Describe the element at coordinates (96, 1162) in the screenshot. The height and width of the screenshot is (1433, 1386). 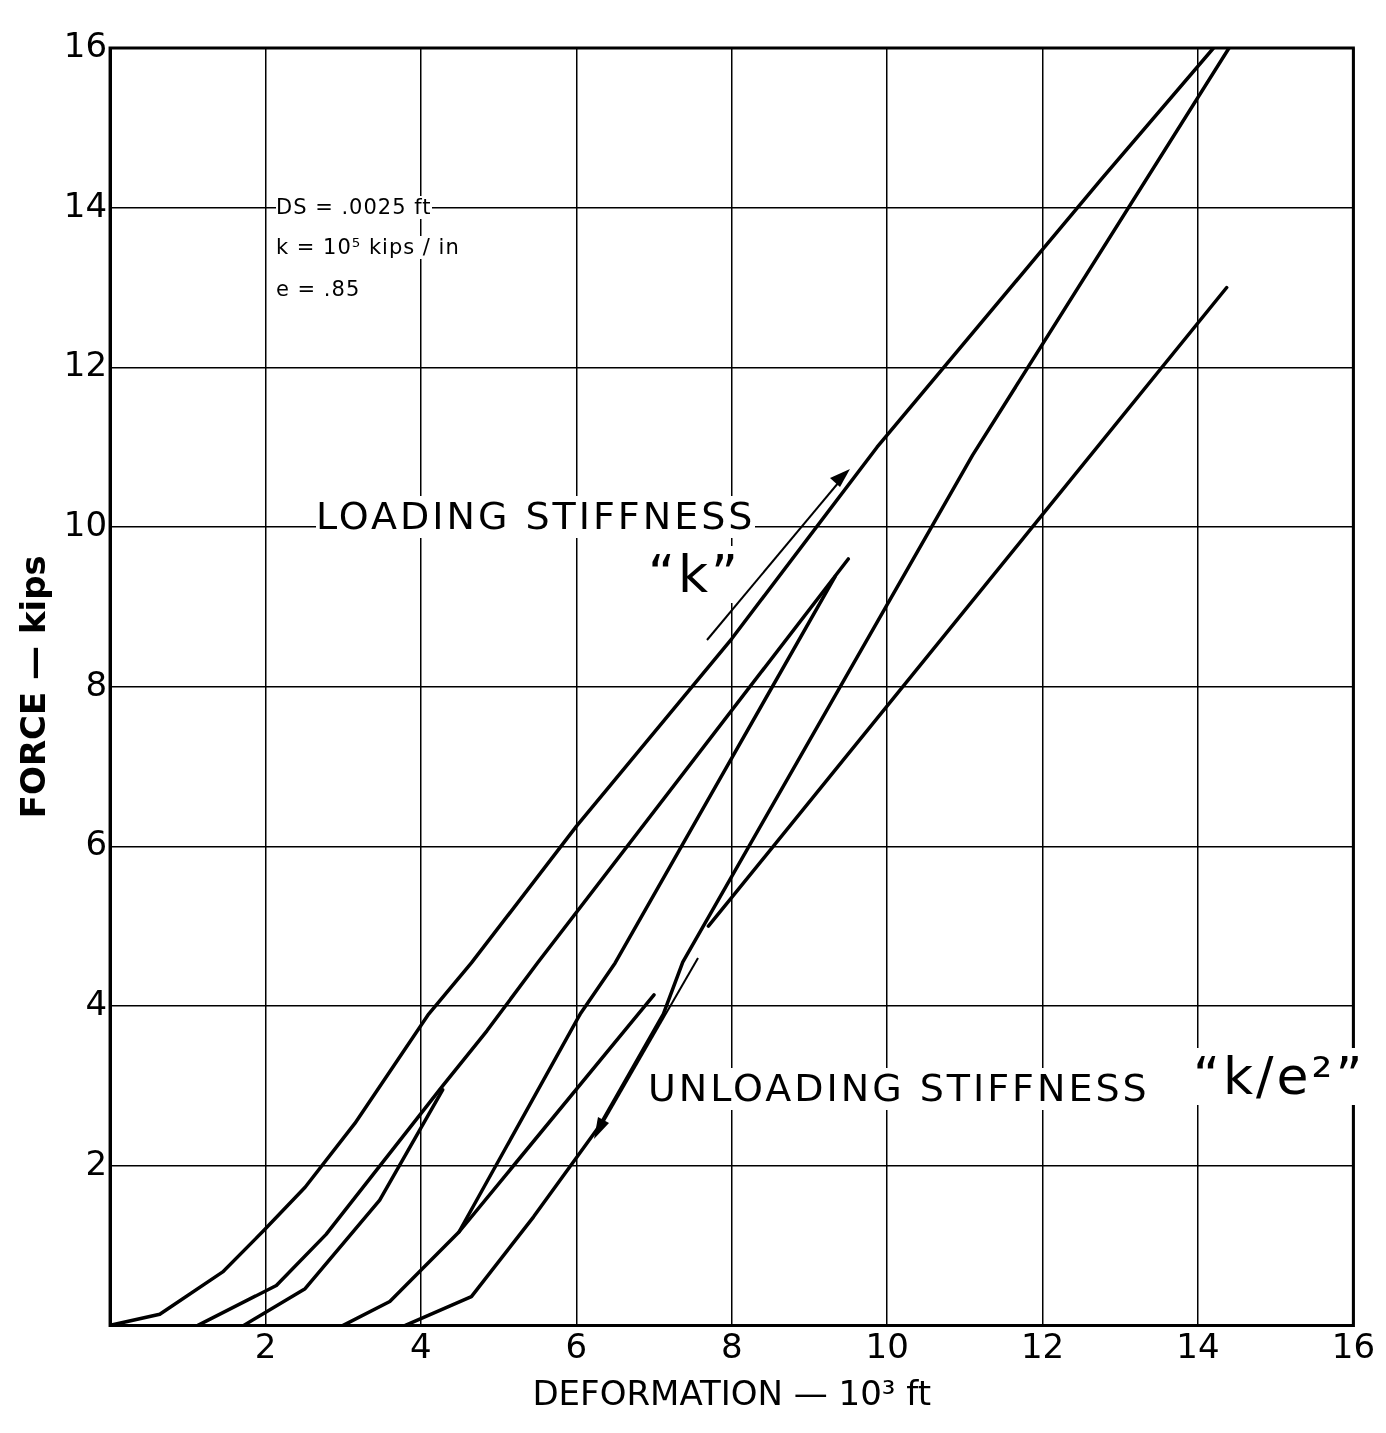
I see `y-tick-label: 2` at that location.